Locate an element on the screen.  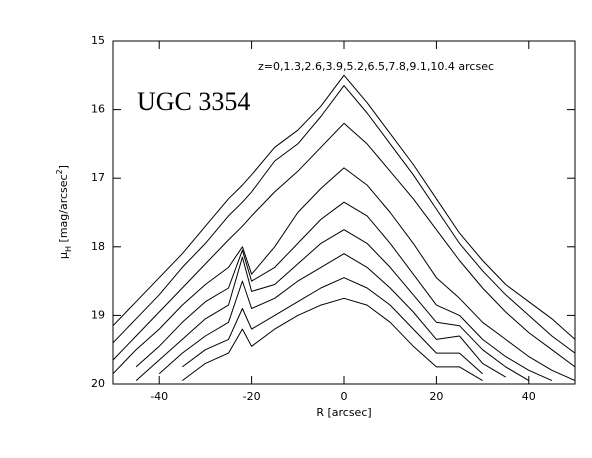
y-tick-label: 18 is located at coordinates (98, 246).